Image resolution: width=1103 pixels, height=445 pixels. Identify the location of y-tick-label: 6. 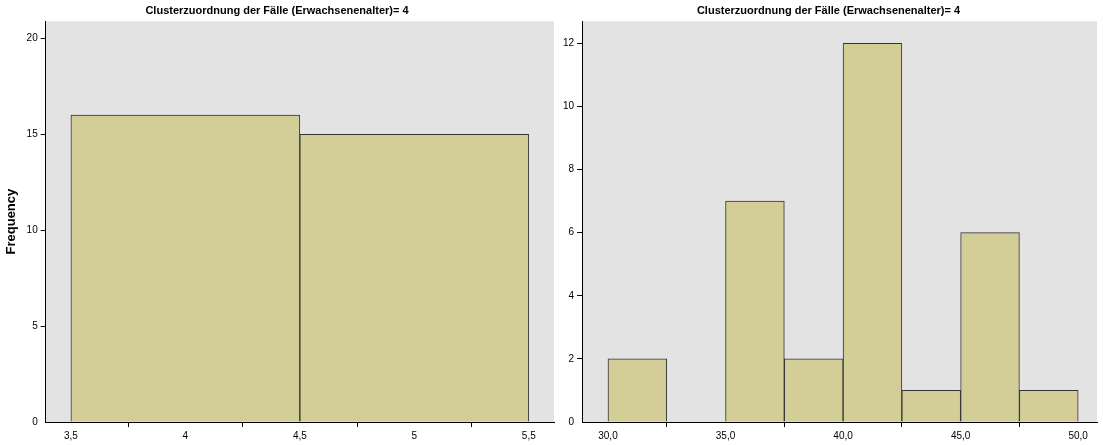
(571, 232).